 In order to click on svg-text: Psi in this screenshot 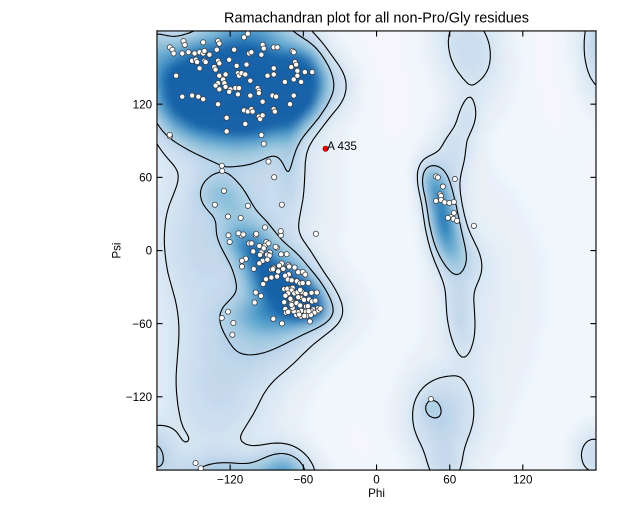, I will do `click(117, 250)`.